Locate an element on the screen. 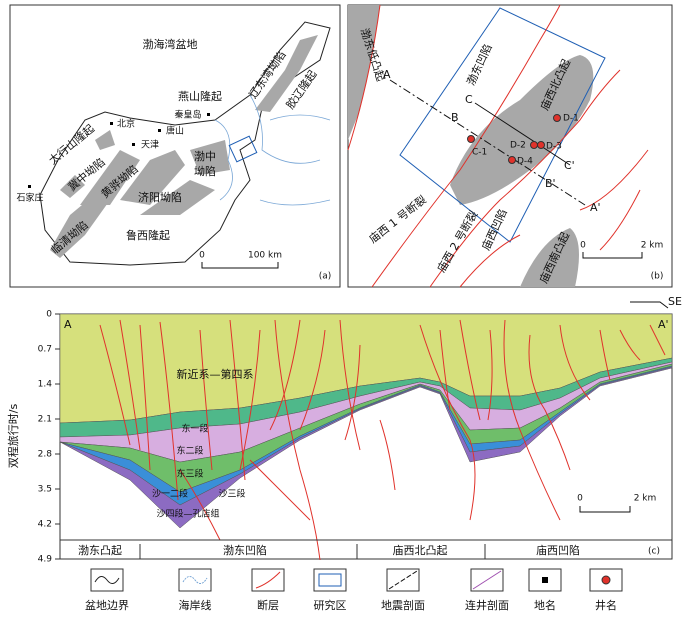 This screenshot has height=621, width=682. y-tick-label: 2.1 is located at coordinates (45, 420).